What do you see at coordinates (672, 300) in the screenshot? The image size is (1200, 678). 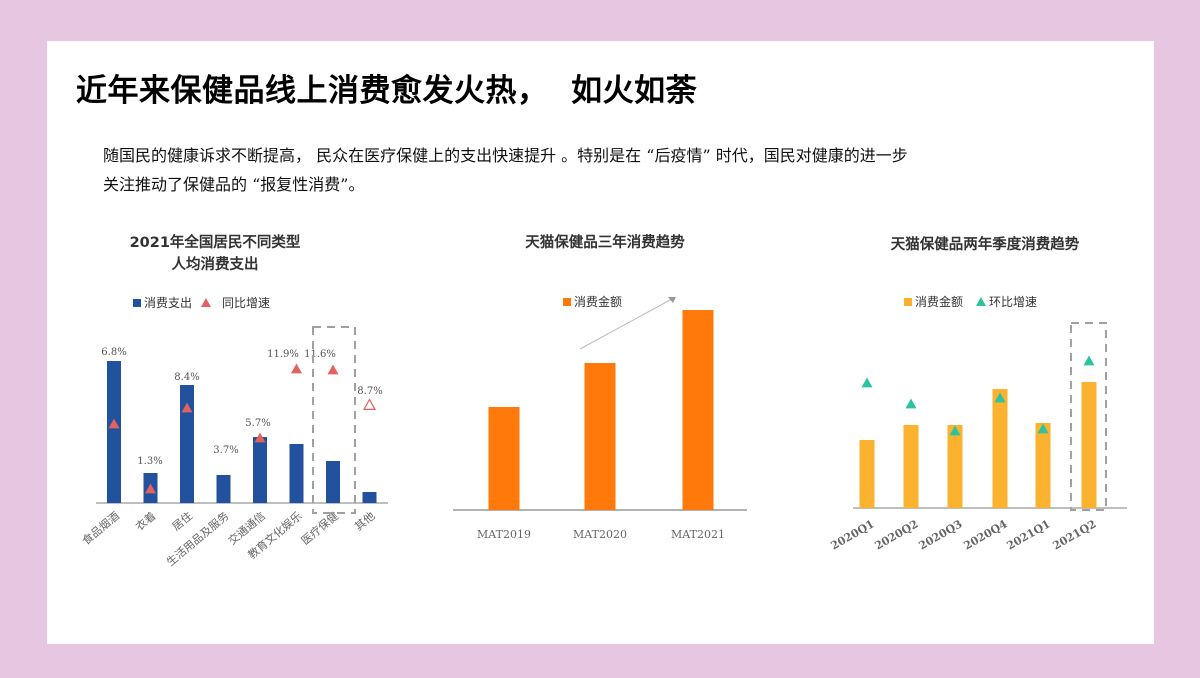 I see `trend-arrow-head-icon` at bounding box center [672, 300].